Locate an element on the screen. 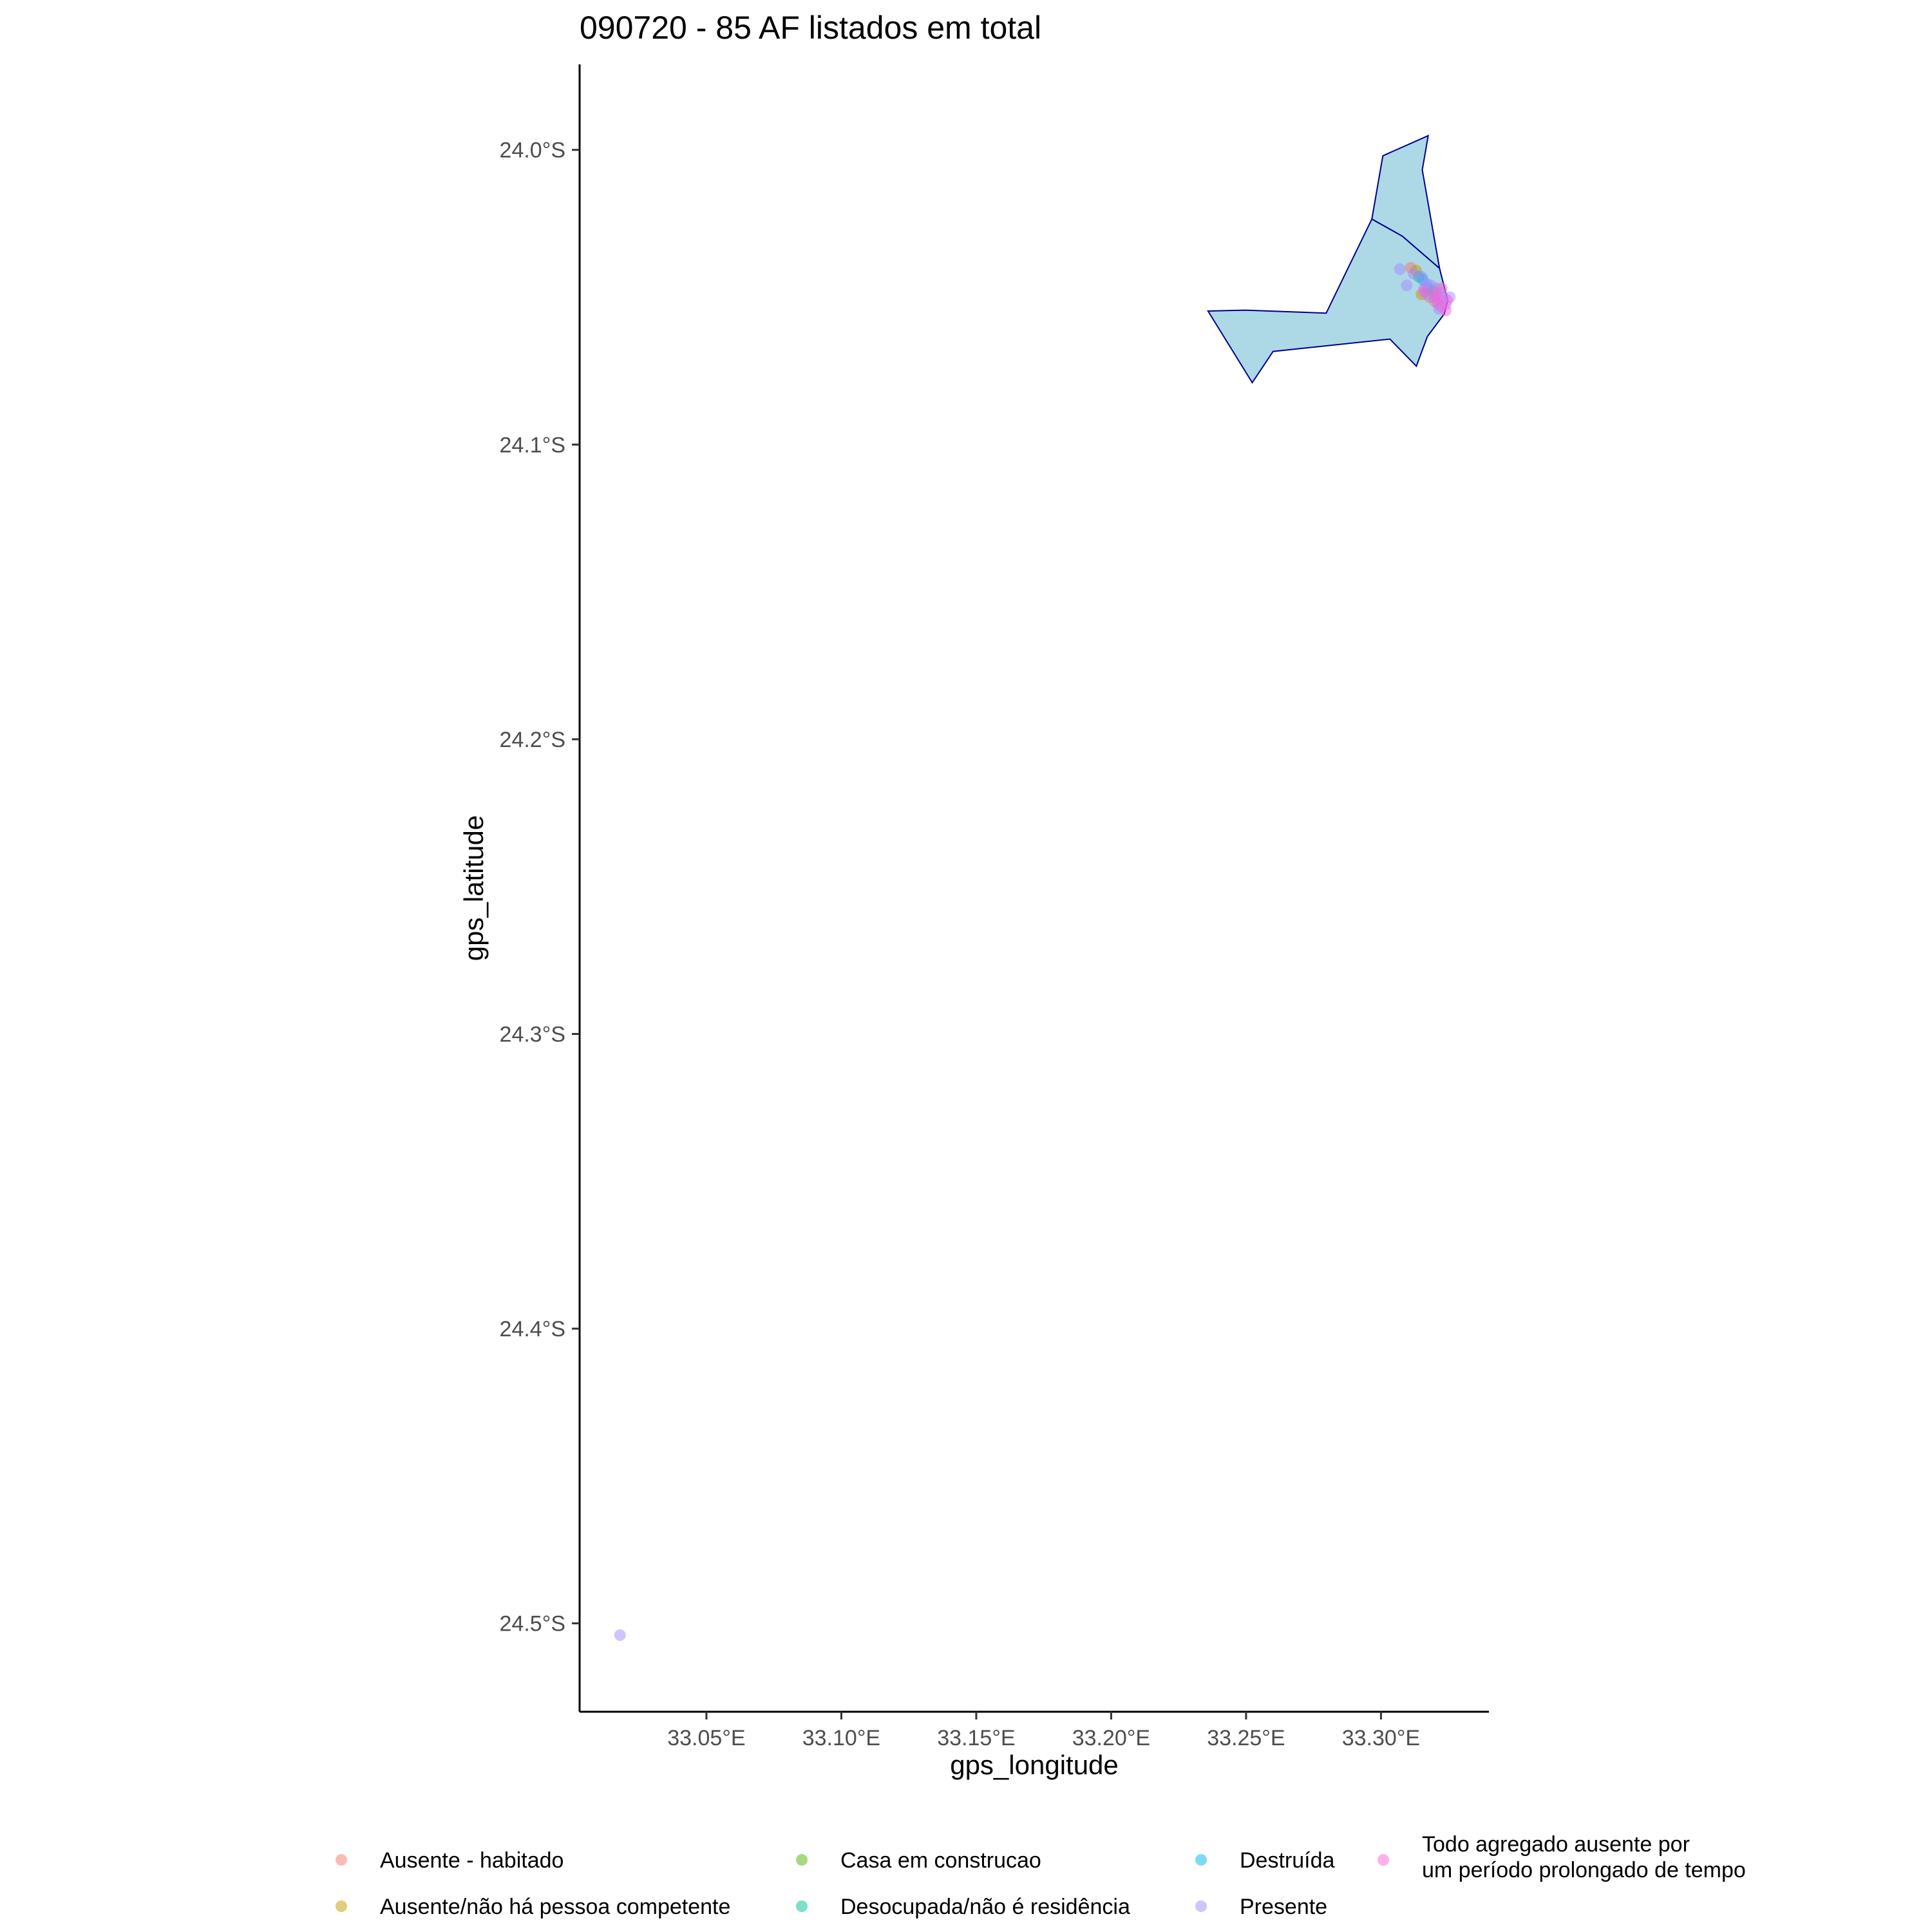 This screenshot has width=1932, height=1932. x-tick-label: 33.30°E is located at coordinates (1381, 1738).